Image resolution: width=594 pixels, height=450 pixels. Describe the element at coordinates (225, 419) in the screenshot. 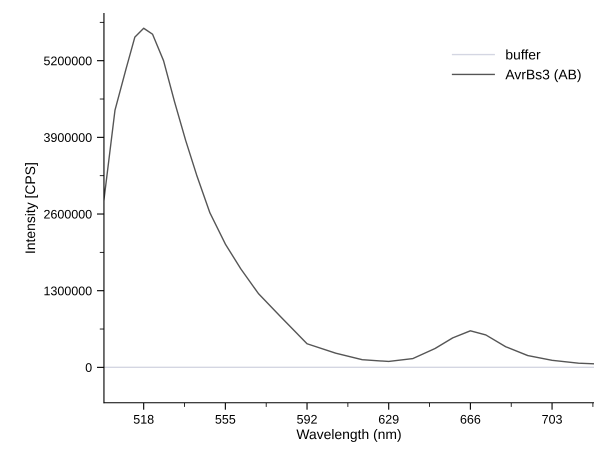

I see `x-tick-label: 555` at that location.